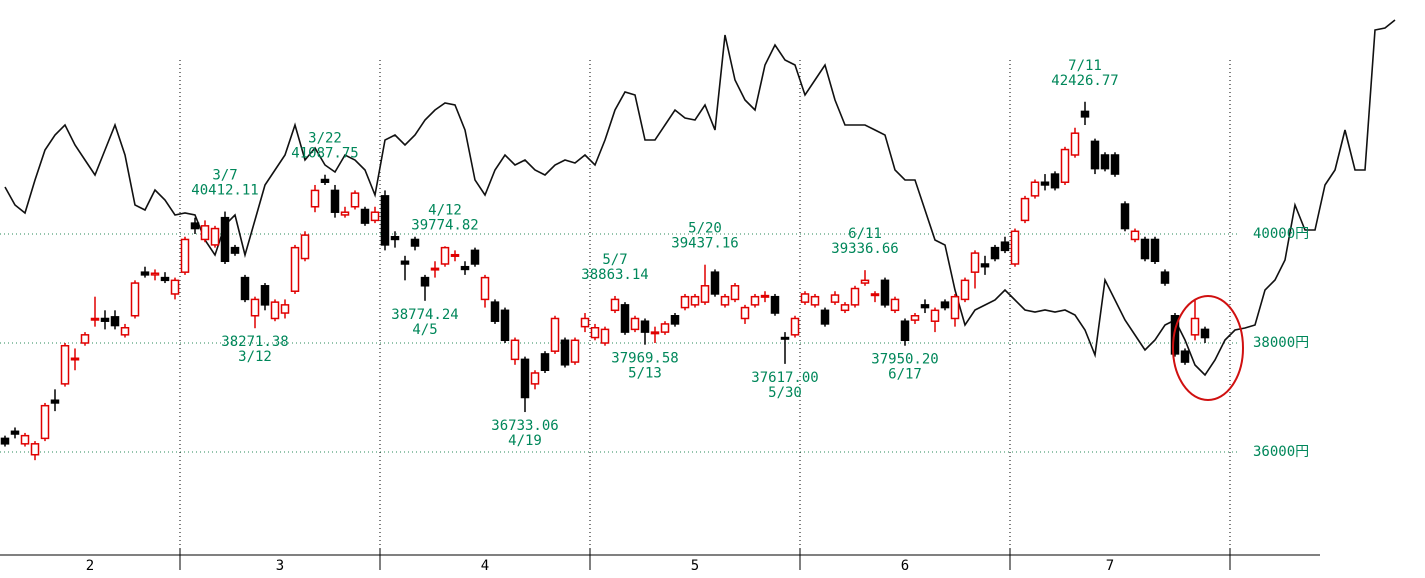 Image resolution: width=1425 pixels, height=578 pixels. What do you see at coordinates (1281, 234) in the screenshot?
I see `y-tick-label: 40000円` at bounding box center [1281, 234].